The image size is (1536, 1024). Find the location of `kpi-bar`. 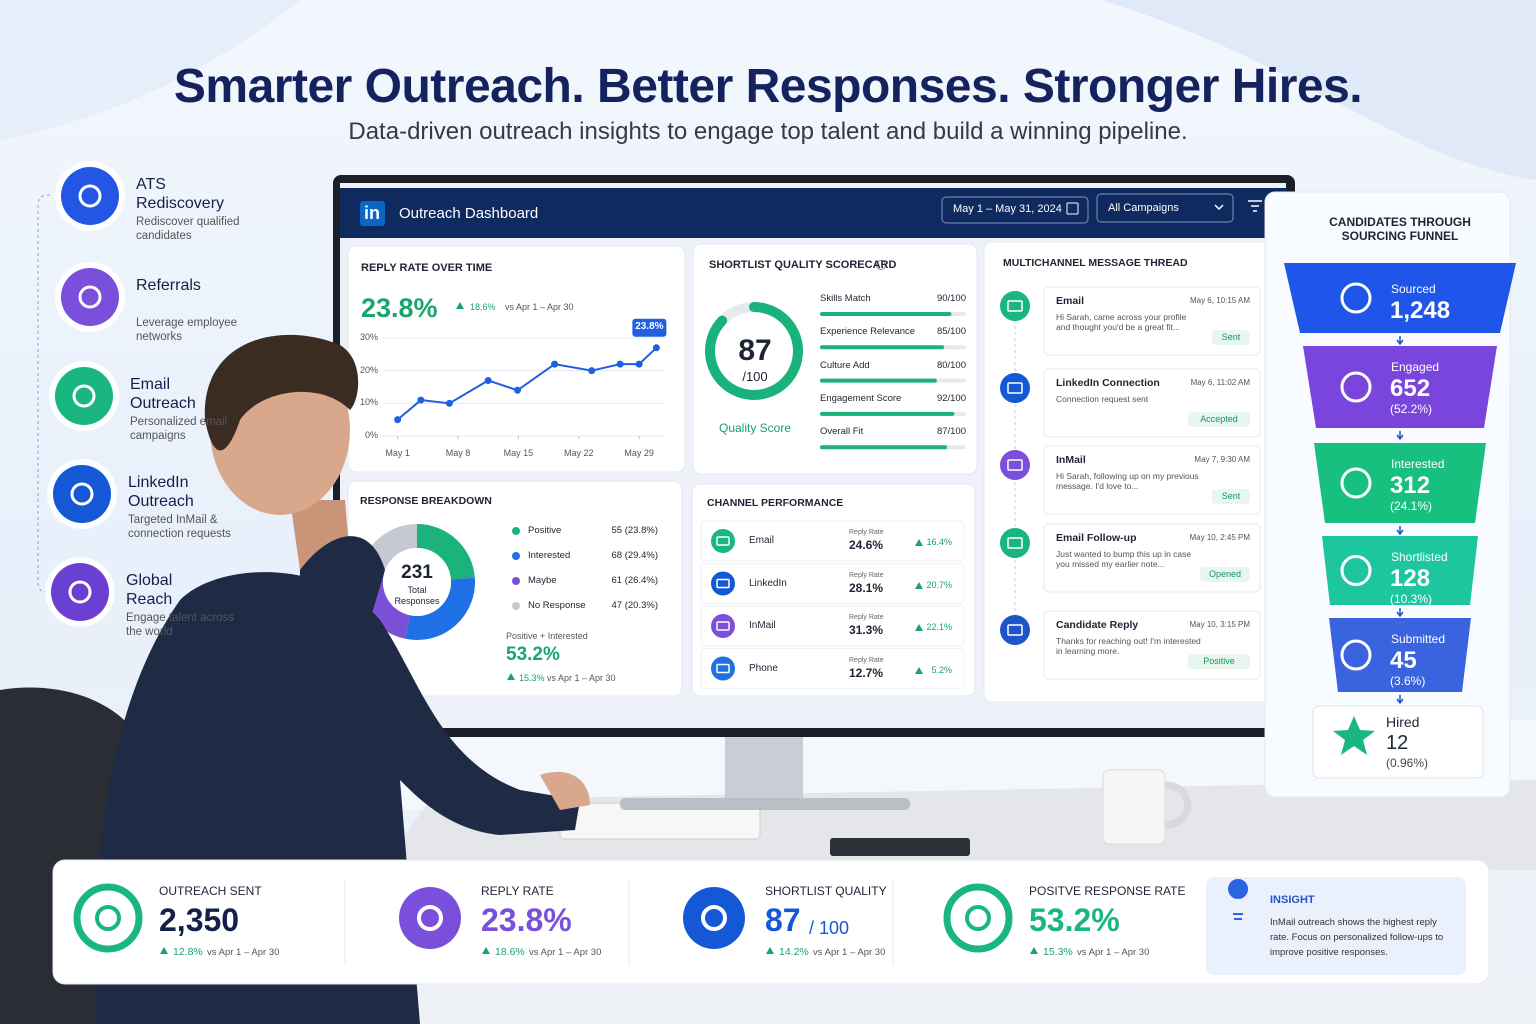

kpi-bar is located at coordinates (771, 922).